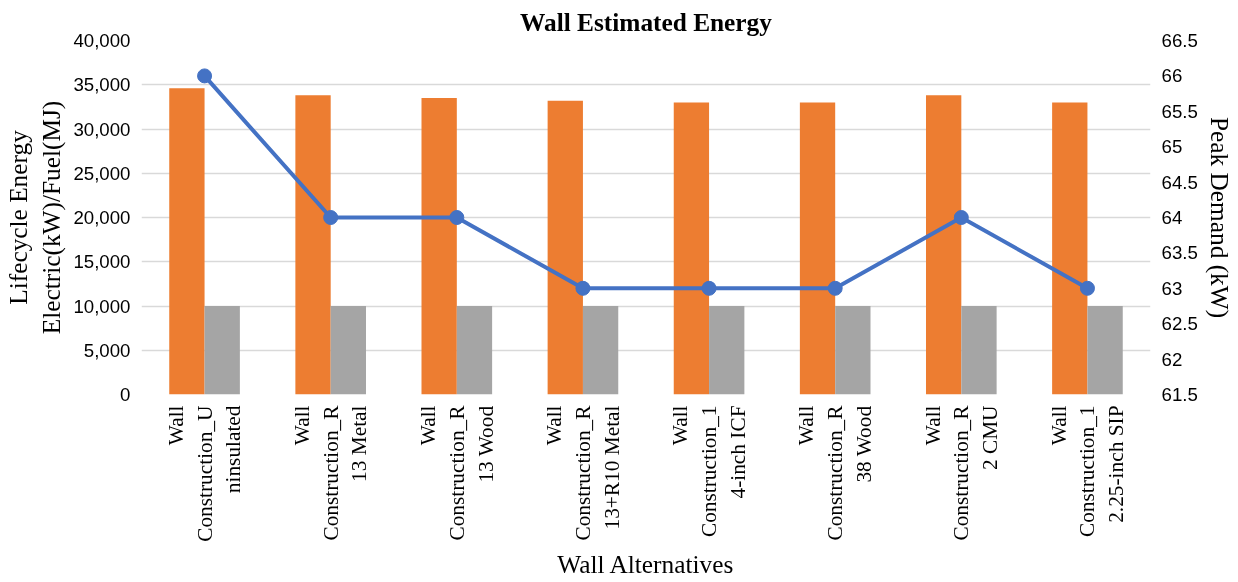 This screenshot has width=1238, height=582. Describe the element at coordinates (125, 394) in the screenshot. I see `y-tick-label: 0` at that location.